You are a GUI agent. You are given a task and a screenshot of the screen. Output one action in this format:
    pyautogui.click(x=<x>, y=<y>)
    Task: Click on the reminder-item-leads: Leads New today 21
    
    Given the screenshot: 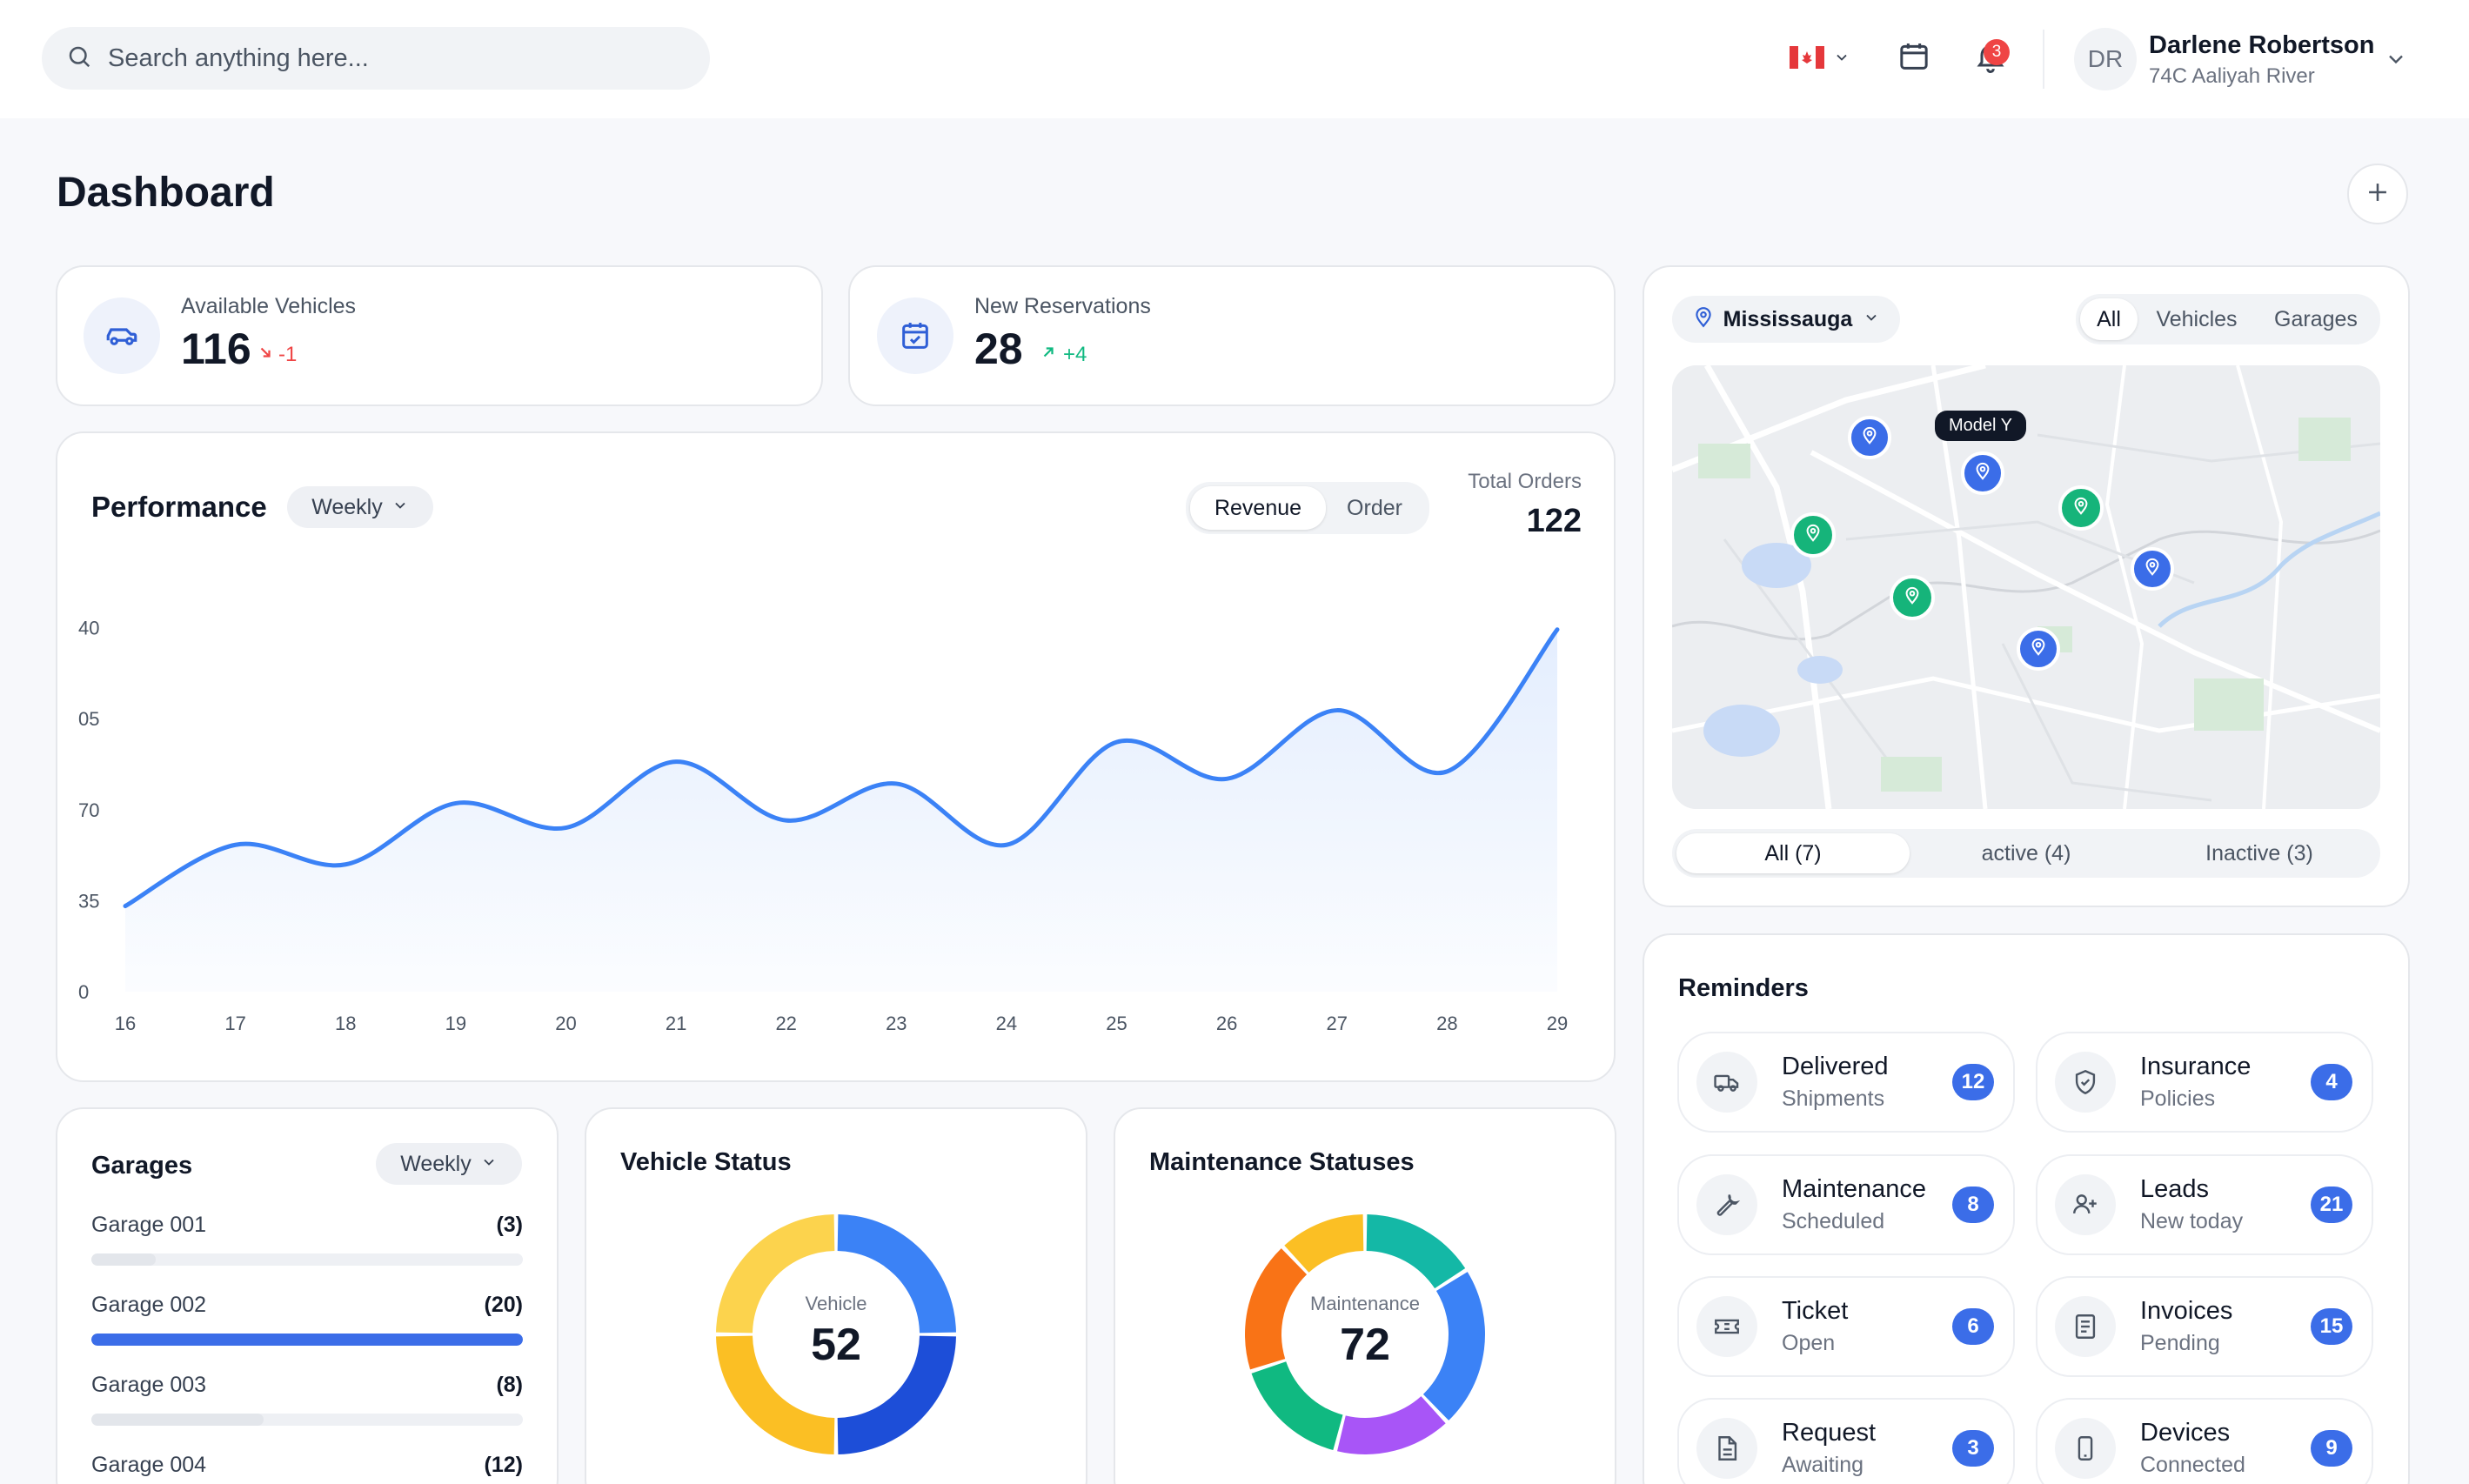 What is the action you would take?
    pyautogui.click(x=2204, y=1204)
    